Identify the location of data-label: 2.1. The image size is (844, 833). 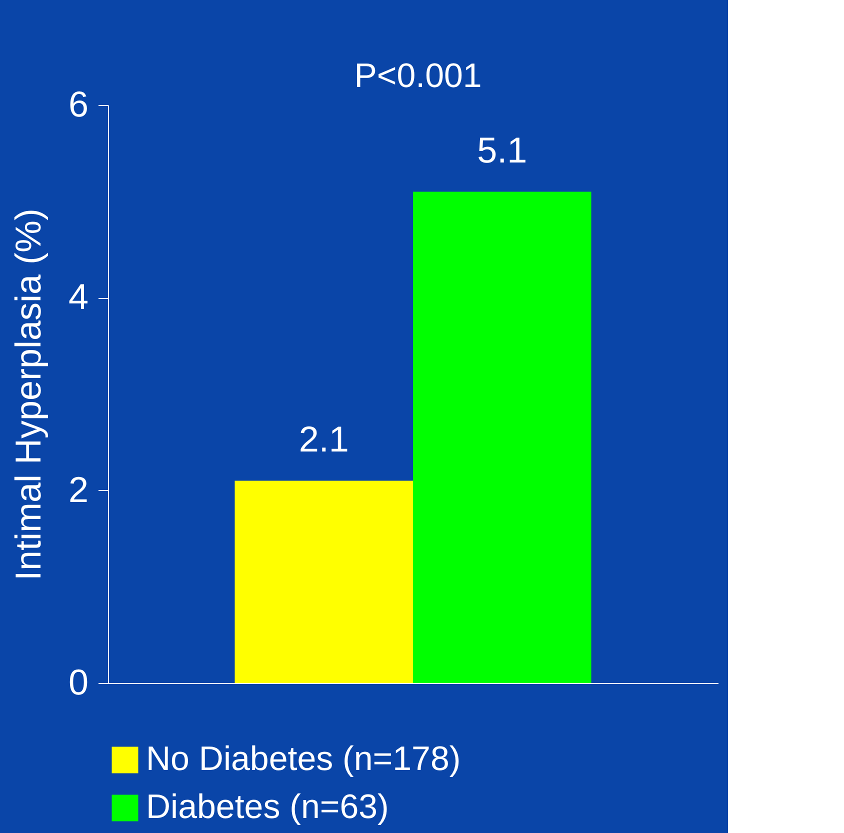
(323, 439).